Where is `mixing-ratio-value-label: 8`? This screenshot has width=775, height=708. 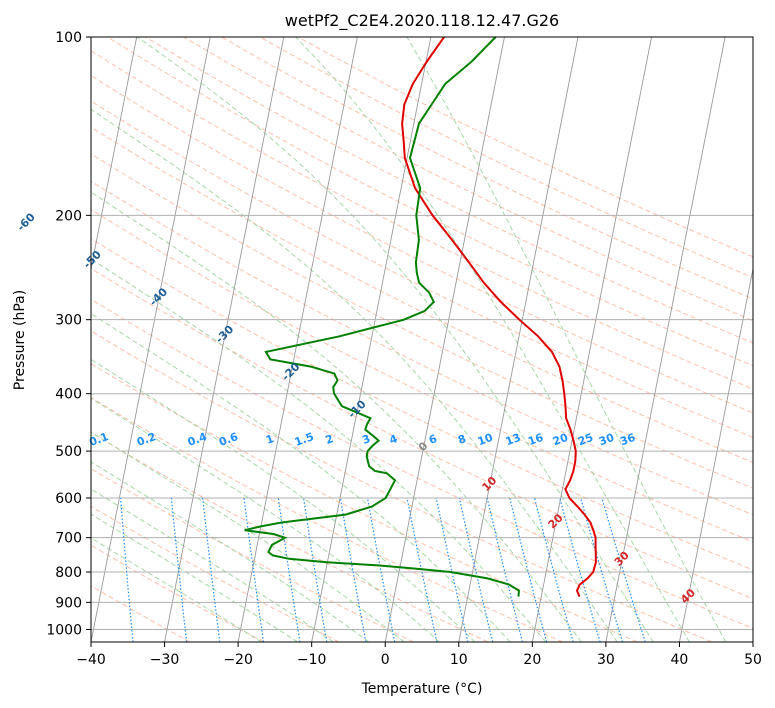 mixing-ratio-value-label: 8 is located at coordinates (462, 439).